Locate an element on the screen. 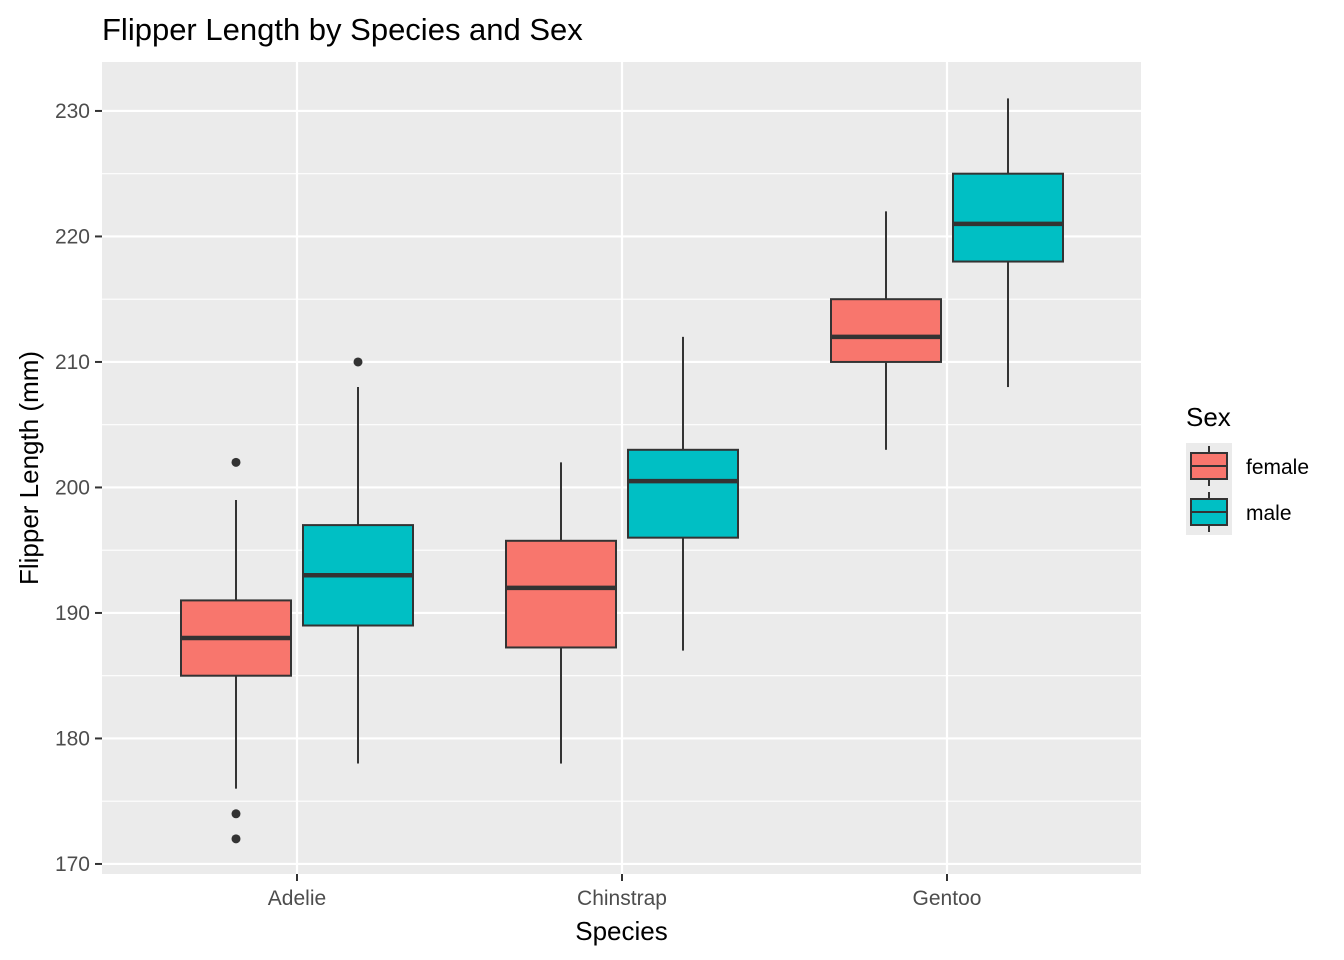  y-tick-label: 210 is located at coordinates (72, 362).